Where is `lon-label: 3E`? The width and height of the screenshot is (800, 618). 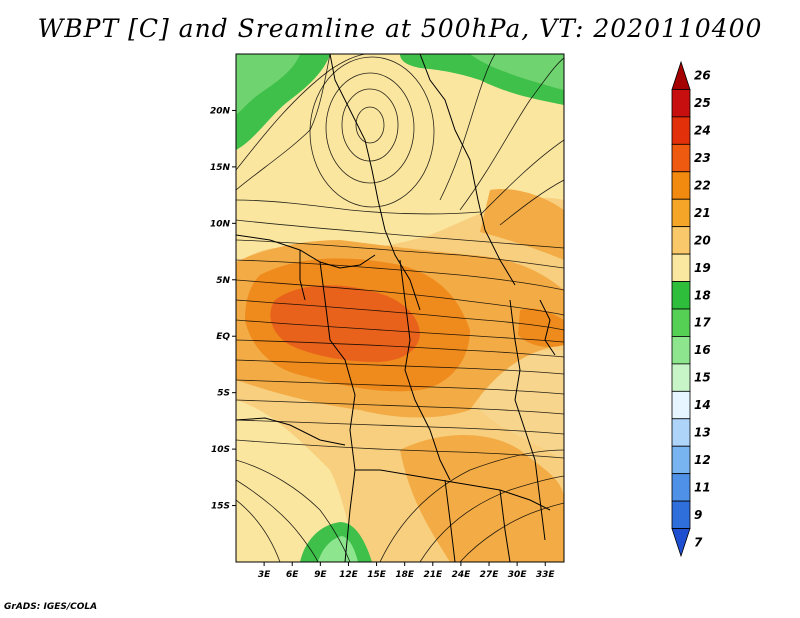
lon-label: 3E is located at coordinates (264, 575).